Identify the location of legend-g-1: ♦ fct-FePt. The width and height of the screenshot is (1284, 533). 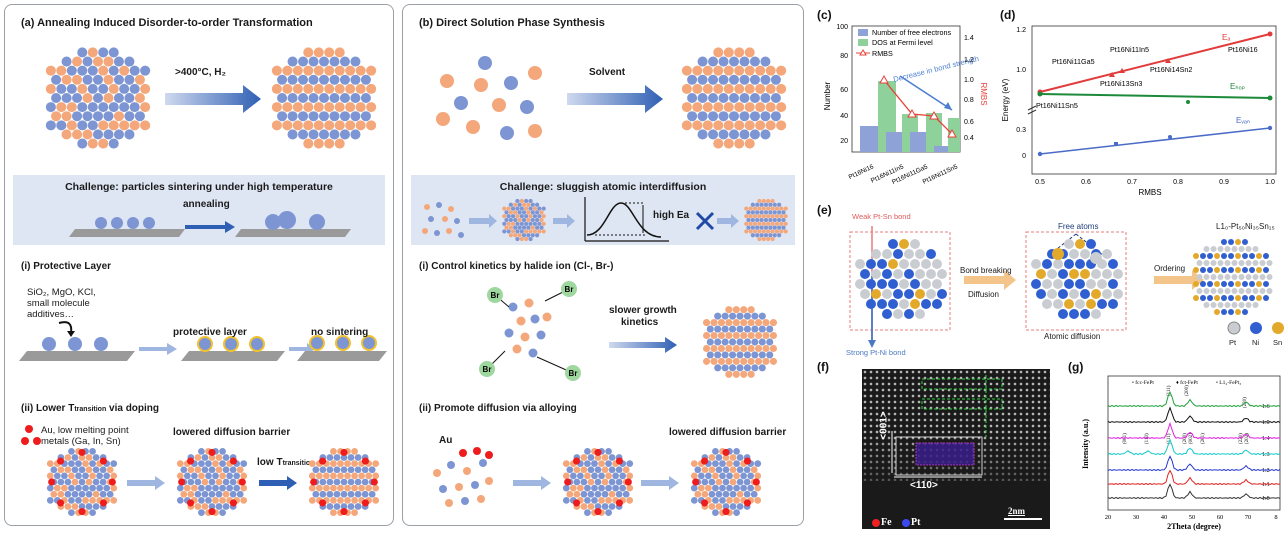
(1187, 382).